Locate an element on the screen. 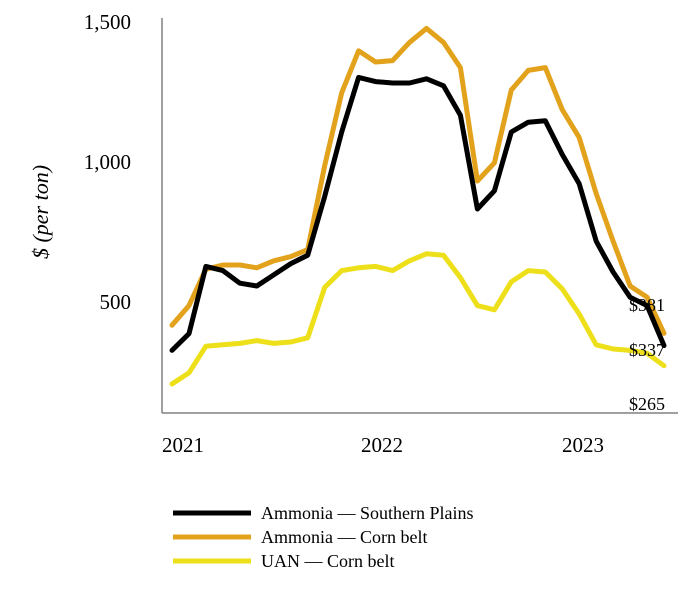 Image resolution: width=682 pixels, height=600 pixels. end-label-uan-corn-belt: $265 is located at coordinates (647, 404).